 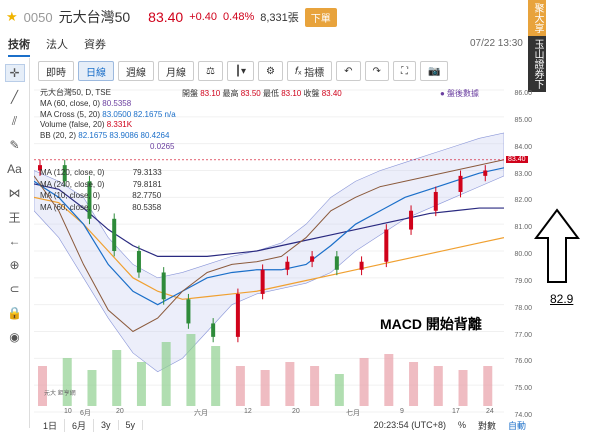 What do you see at coordinates (530, 64) in the screenshot?
I see `side-panel-bottom: 玉山證券下單` at bounding box center [530, 64].